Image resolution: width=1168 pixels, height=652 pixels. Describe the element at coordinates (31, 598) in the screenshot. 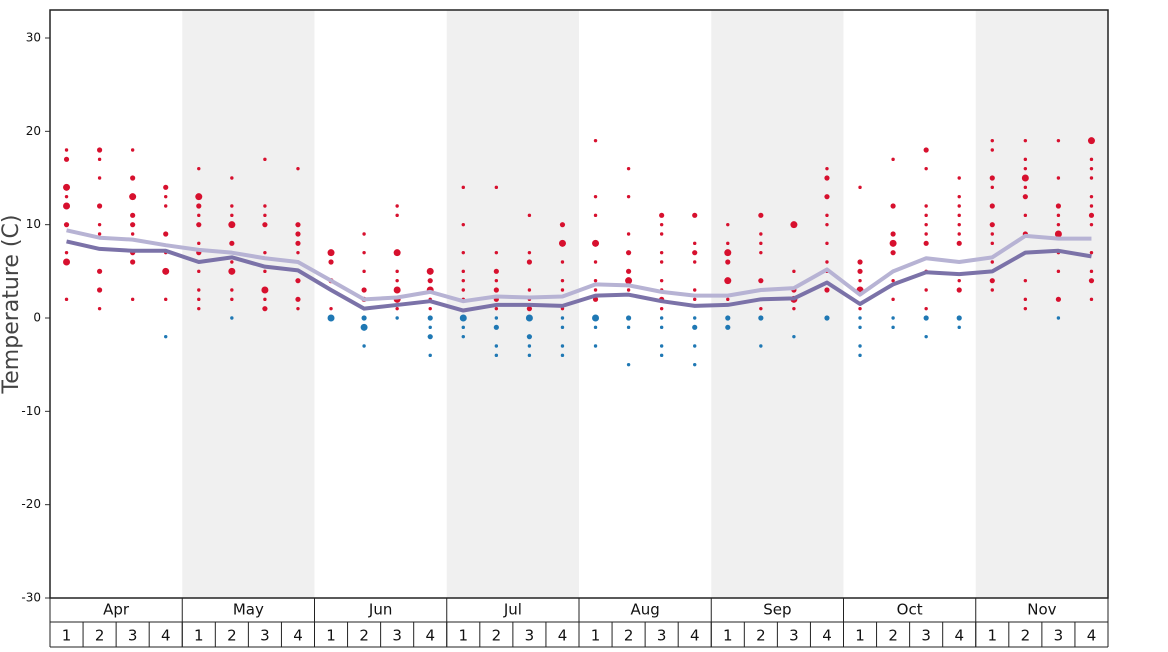

I see `y-tick-label: -30` at that location.